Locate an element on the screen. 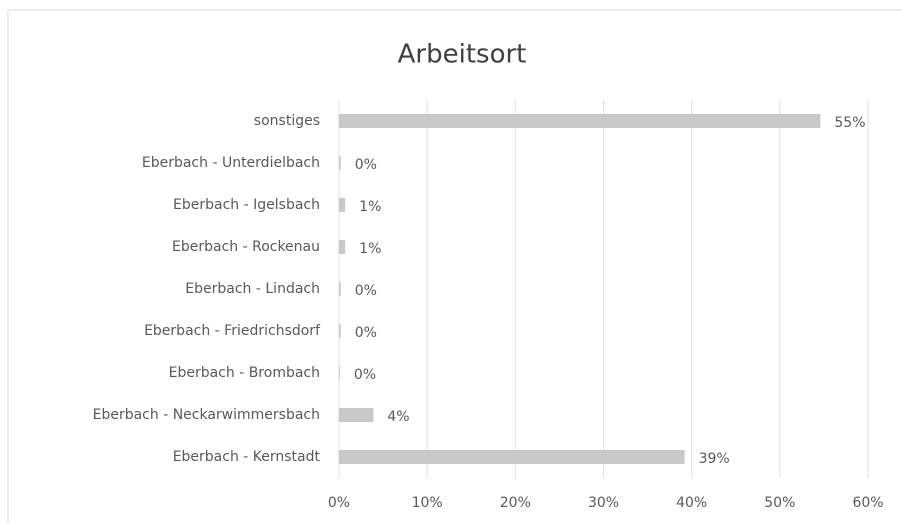 This screenshot has width=902, height=523. y-tick-label: Eberbach - Rockenau is located at coordinates (246, 247).